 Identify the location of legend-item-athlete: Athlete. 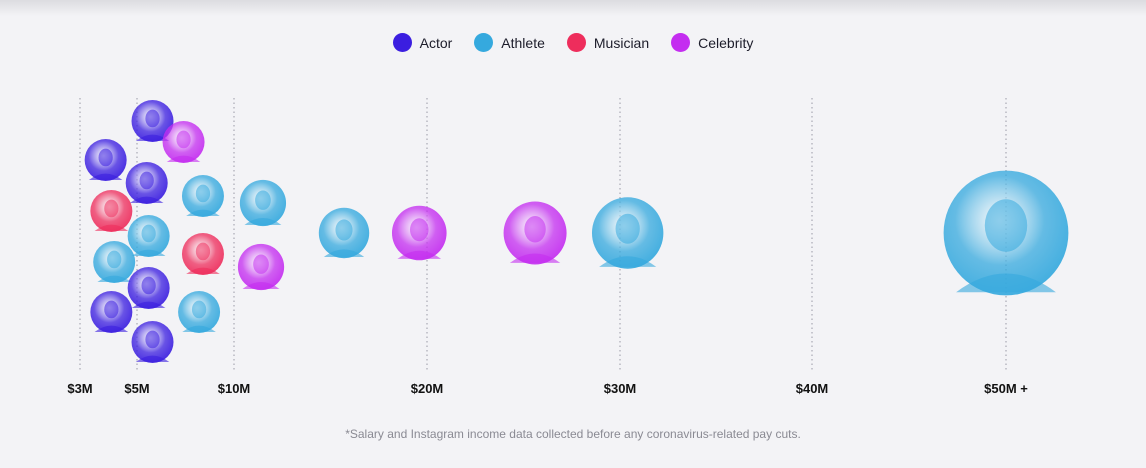
(509, 42).